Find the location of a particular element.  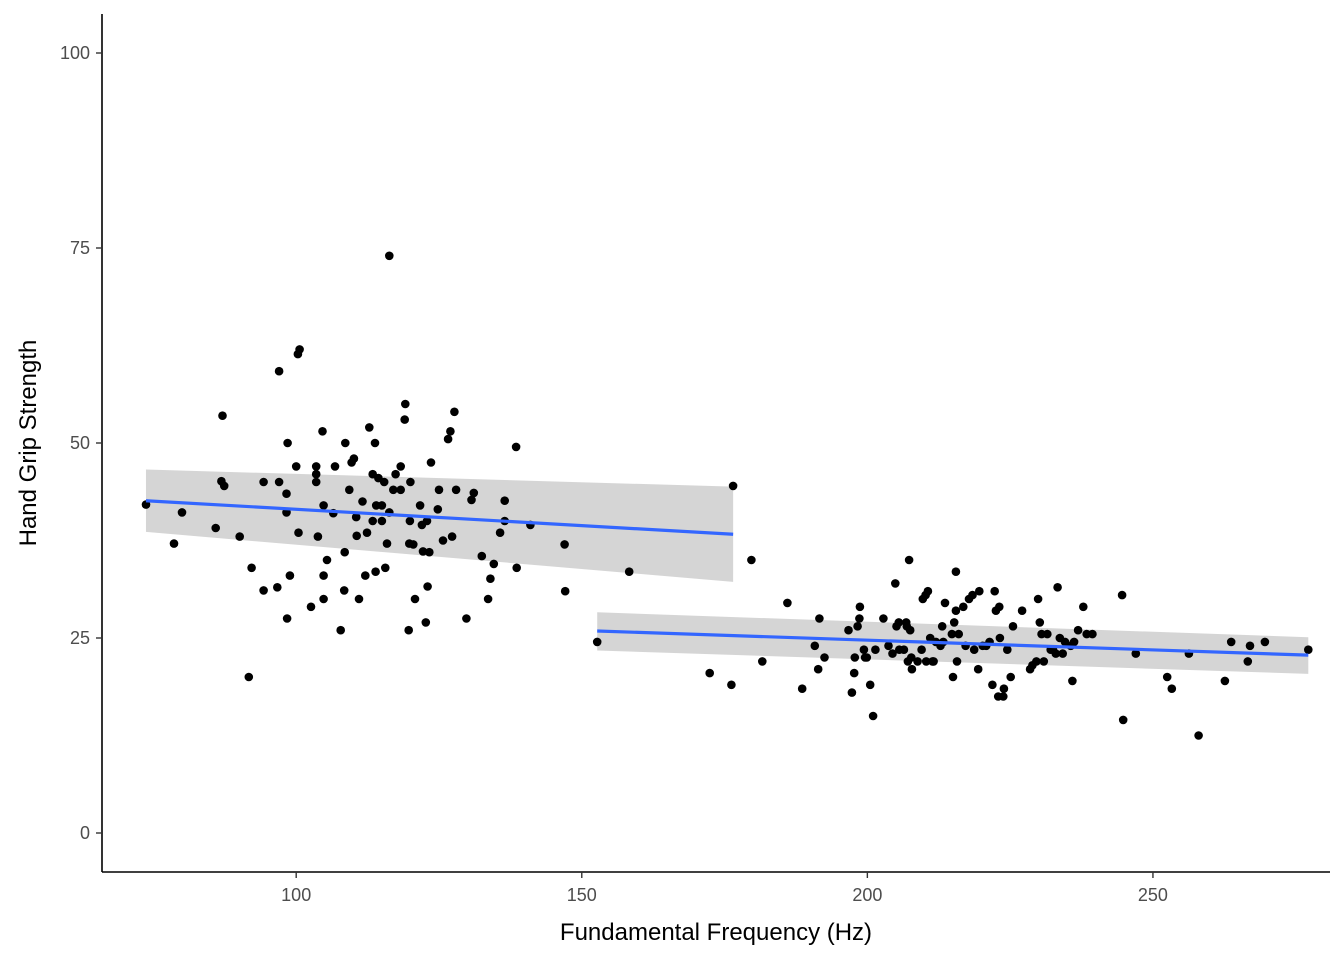

x-axis-ticks: 100 150 200 250 is located at coordinates (724, 888).